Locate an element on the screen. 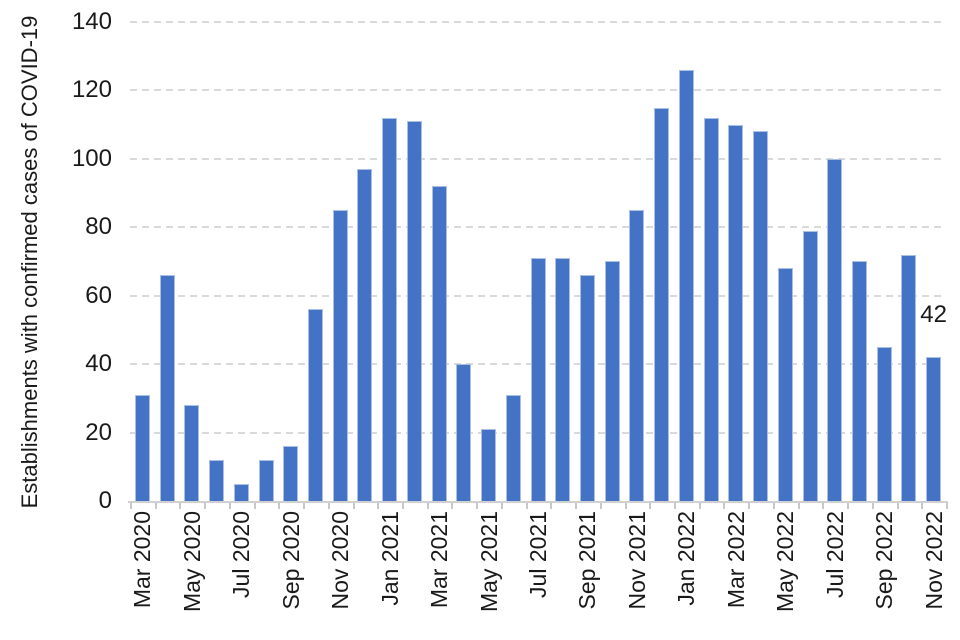 The width and height of the screenshot is (960, 640). bar-dec-2020 is located at coordinates (365, 335).